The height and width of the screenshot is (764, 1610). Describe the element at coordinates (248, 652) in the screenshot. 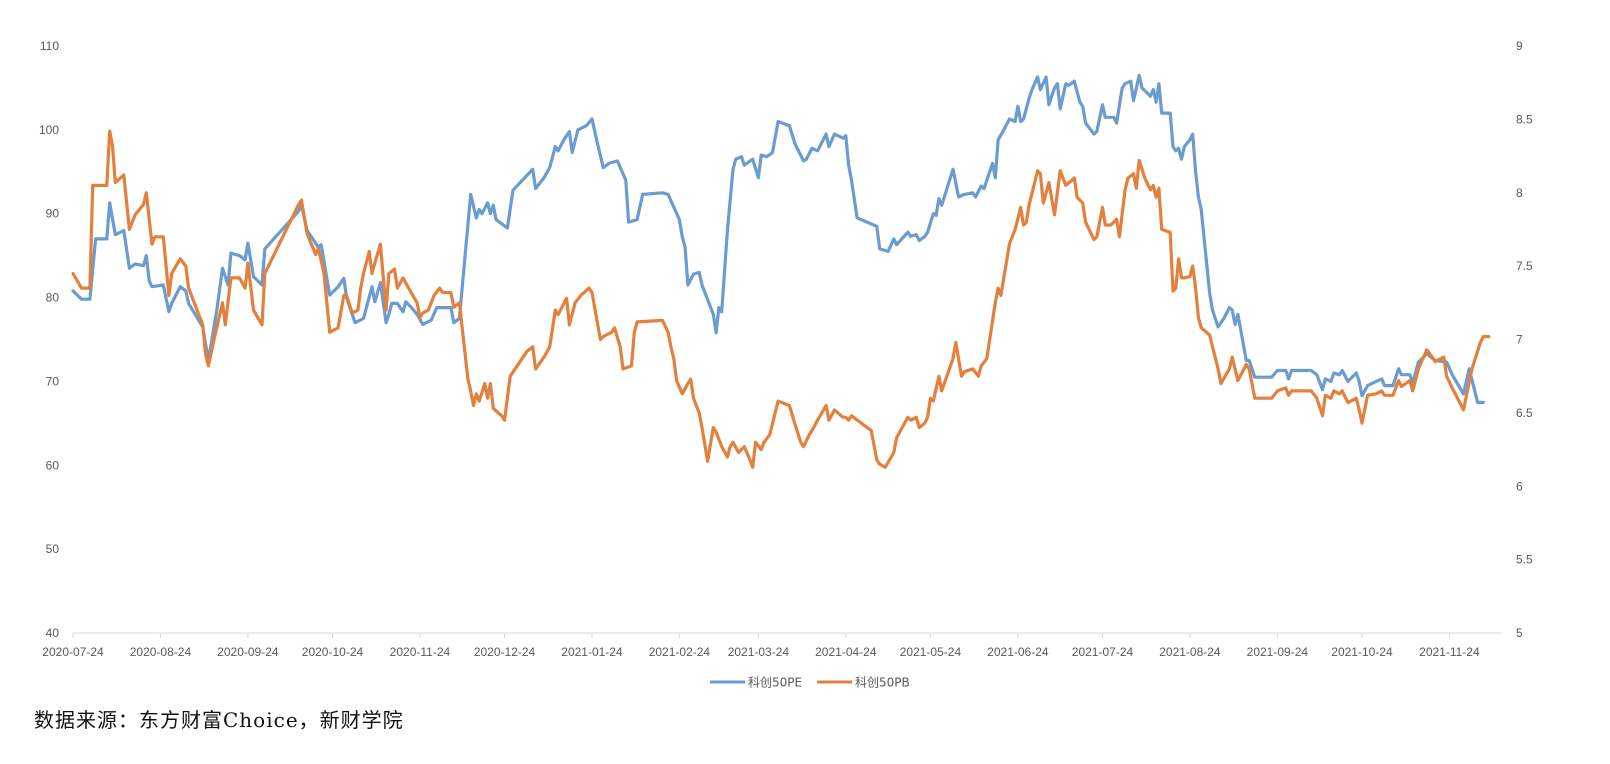

I see `x-tick-label: 2020-09-24` at that location.